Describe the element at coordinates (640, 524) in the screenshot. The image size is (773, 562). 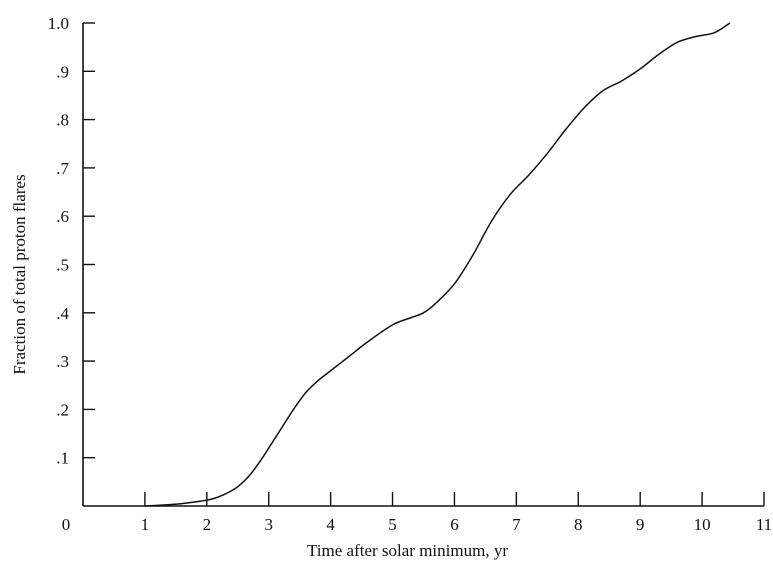
I see `x-tick-label: 9` at that location.